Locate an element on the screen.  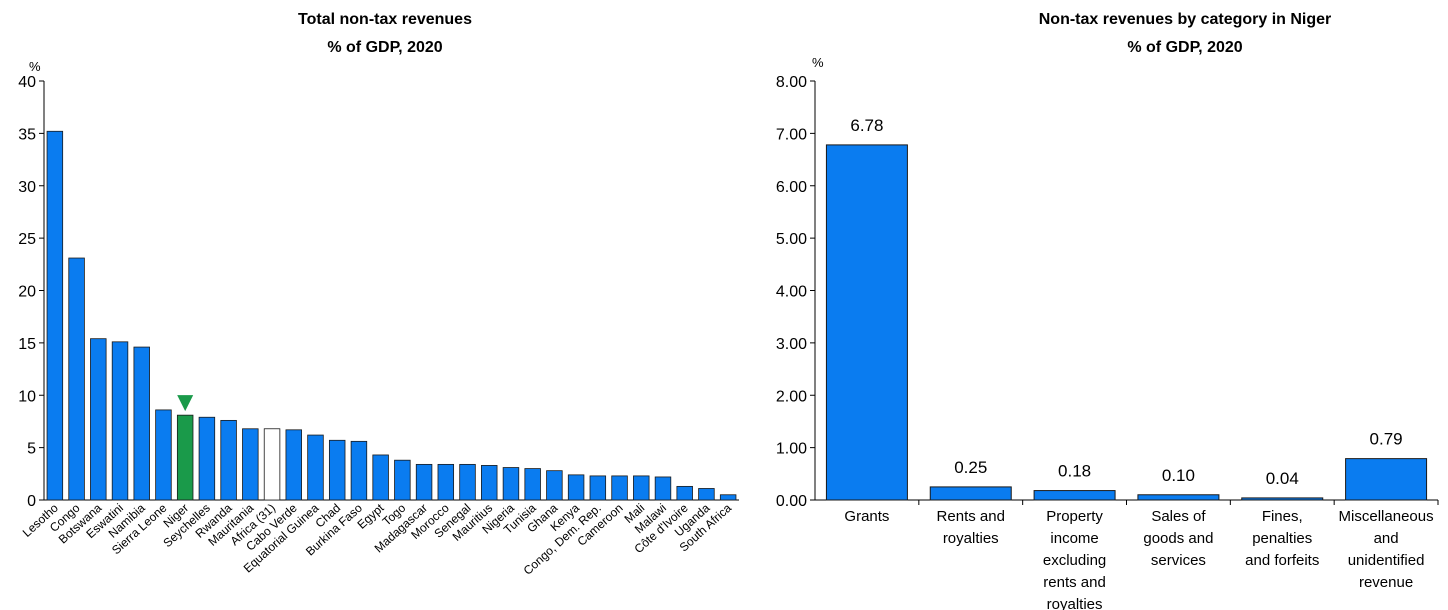
bar-grants is located at coordinates (866, 322).